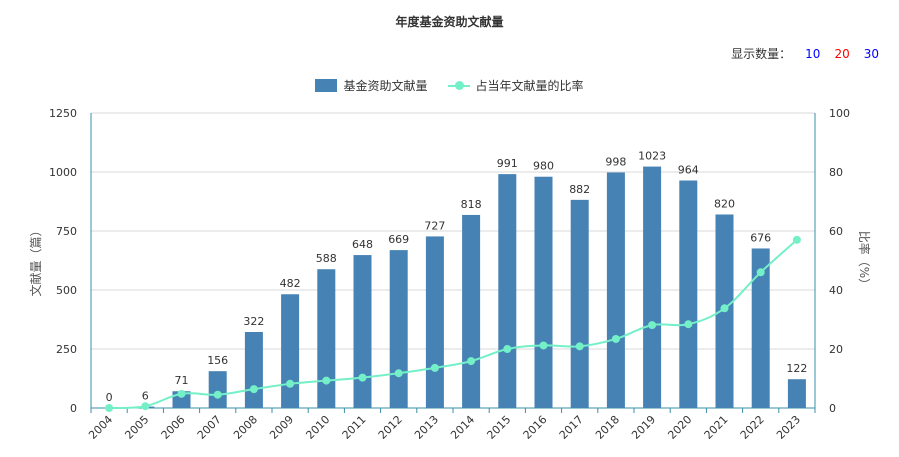 The image size is (899, 457). Describe the element at coordinates (182, 380) in the screenshot. I see `bar-data-label: 71` at that location.